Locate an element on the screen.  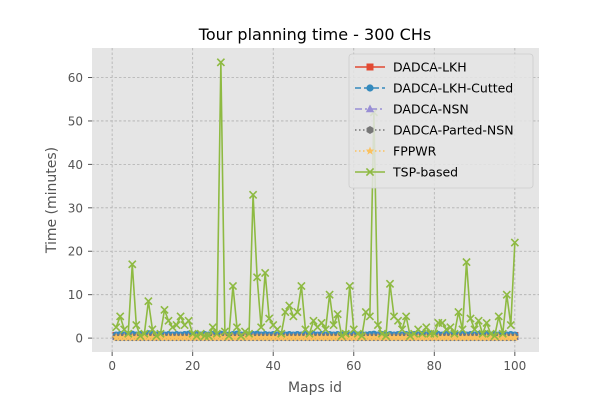
x-tick-label: 0 is located at coordinates (112, 366).